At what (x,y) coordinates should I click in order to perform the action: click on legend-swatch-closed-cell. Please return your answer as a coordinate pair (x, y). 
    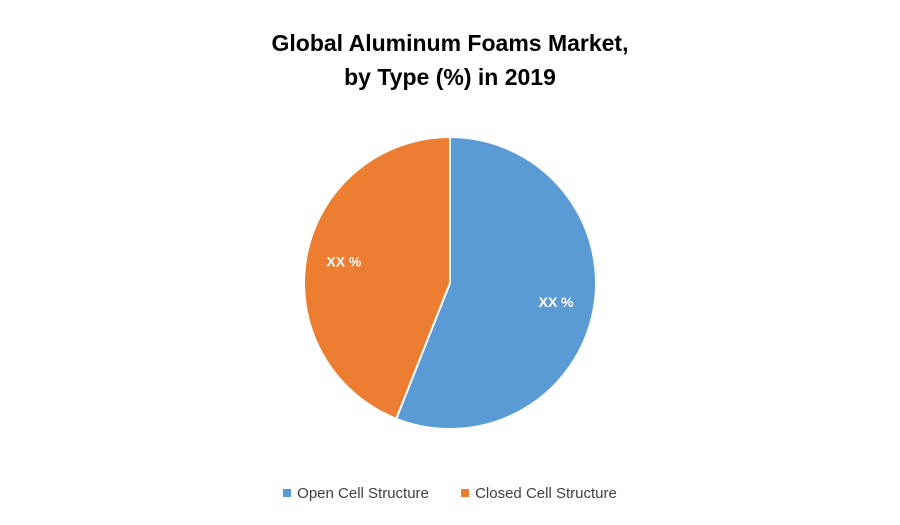
    Looking at the image, I should click on (465, 493).